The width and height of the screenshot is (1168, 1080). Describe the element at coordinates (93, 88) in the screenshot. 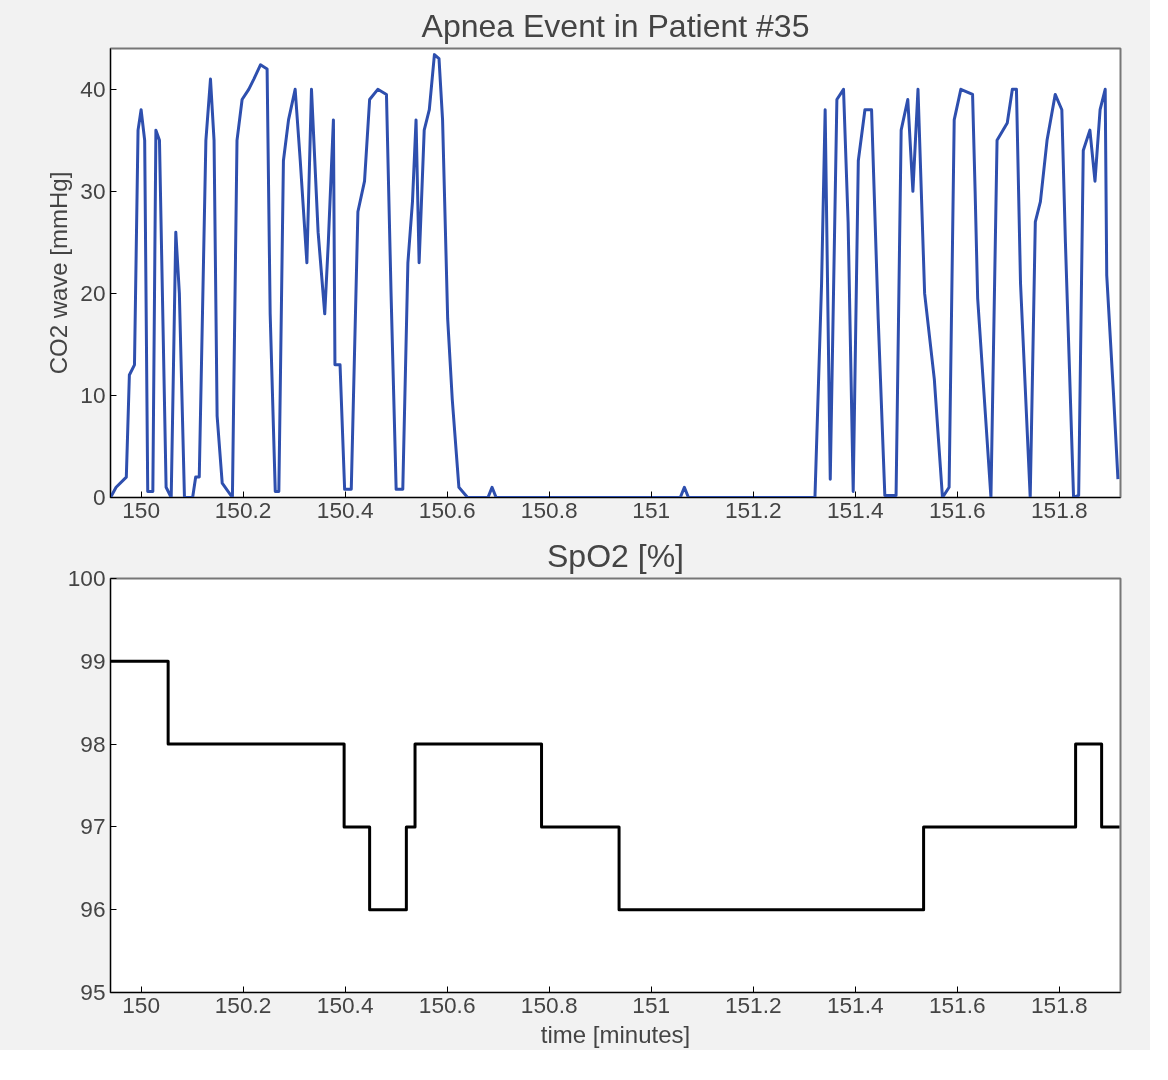

I see `y-tick-label: 40` at that location.